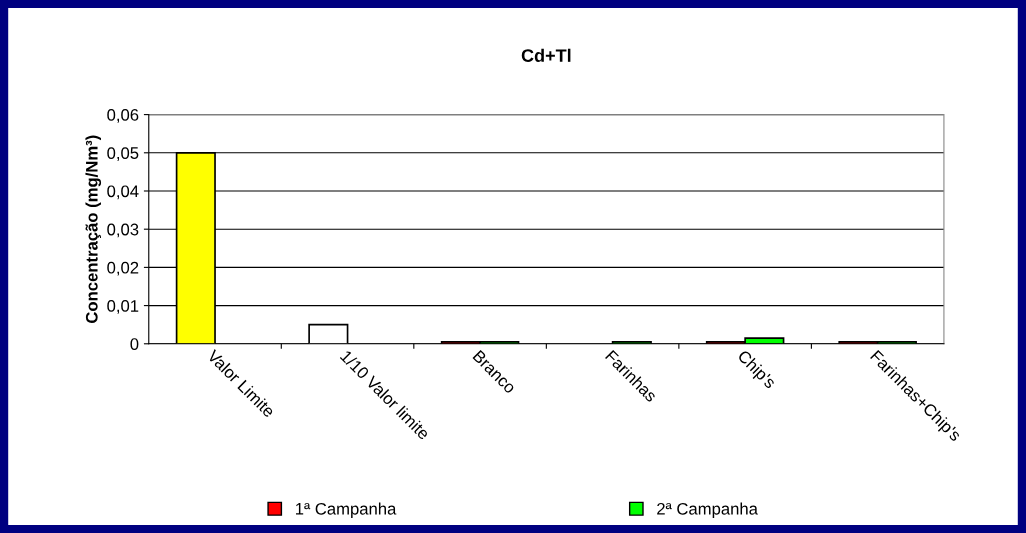 The height and width of the screenshot is (533, 1026). What do you see at coordinates (546, 55) in the screenshot?
I see `chart-title: Cd+Tl` at bounding box center [546, 55].